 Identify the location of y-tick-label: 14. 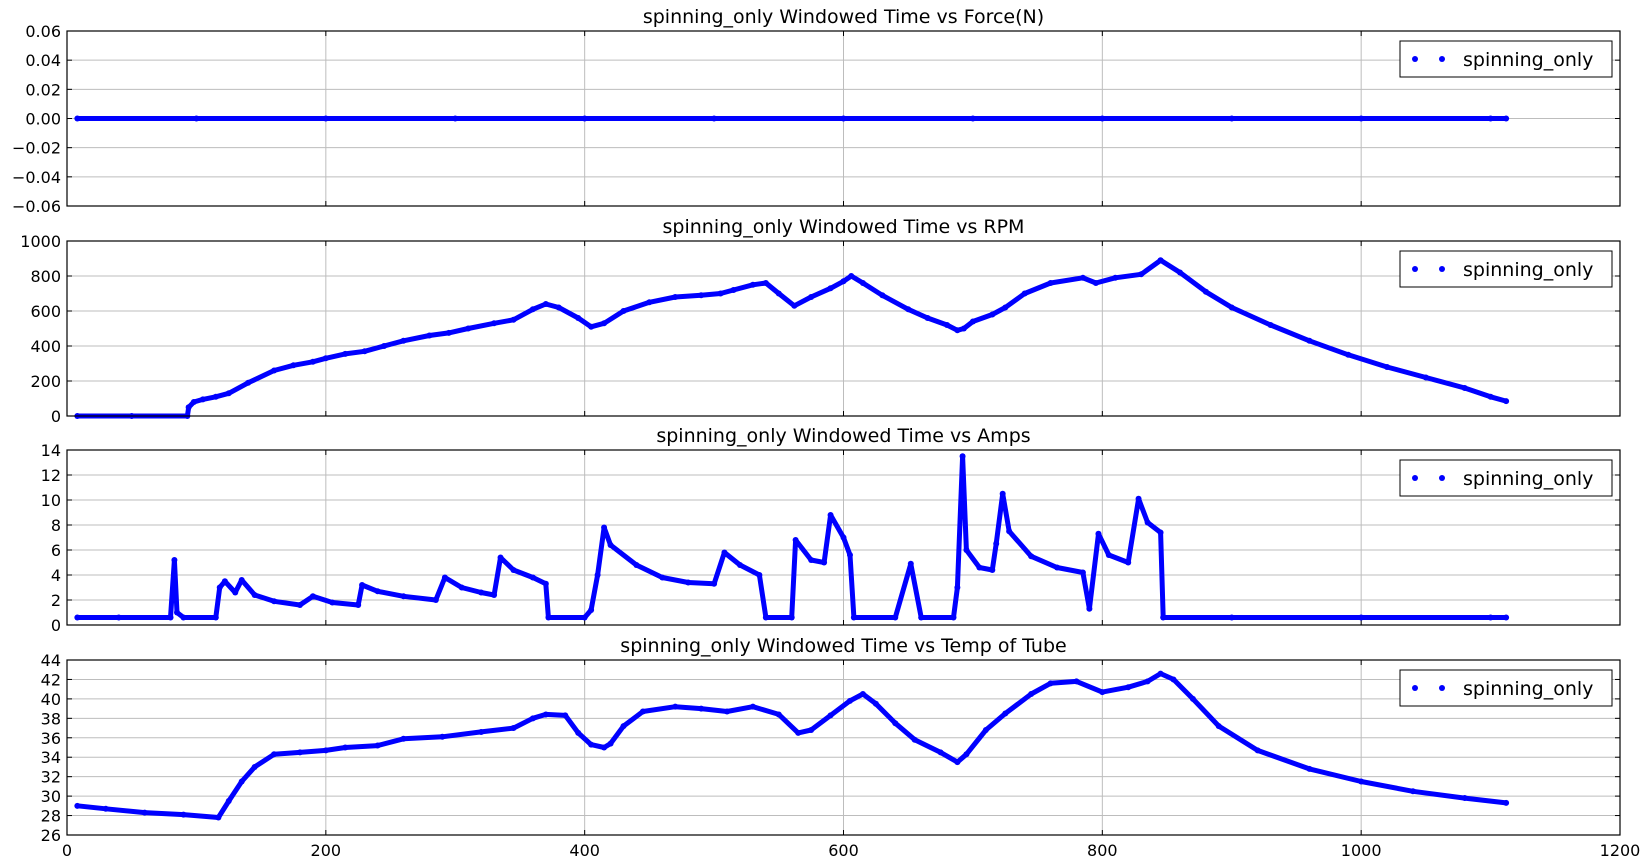
(51, 450).